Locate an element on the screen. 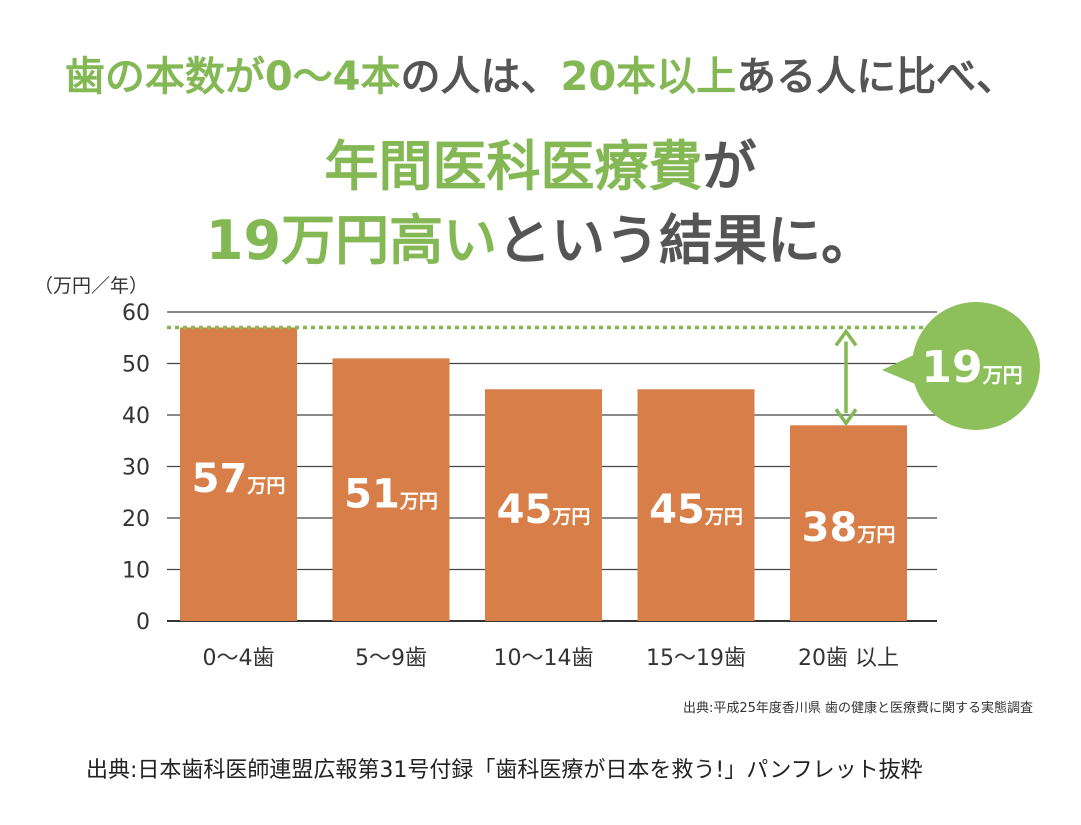 The width and height of the screenshot is (1081, 825). y-tick-label-20: 20 is located at coordinates (136, 519).